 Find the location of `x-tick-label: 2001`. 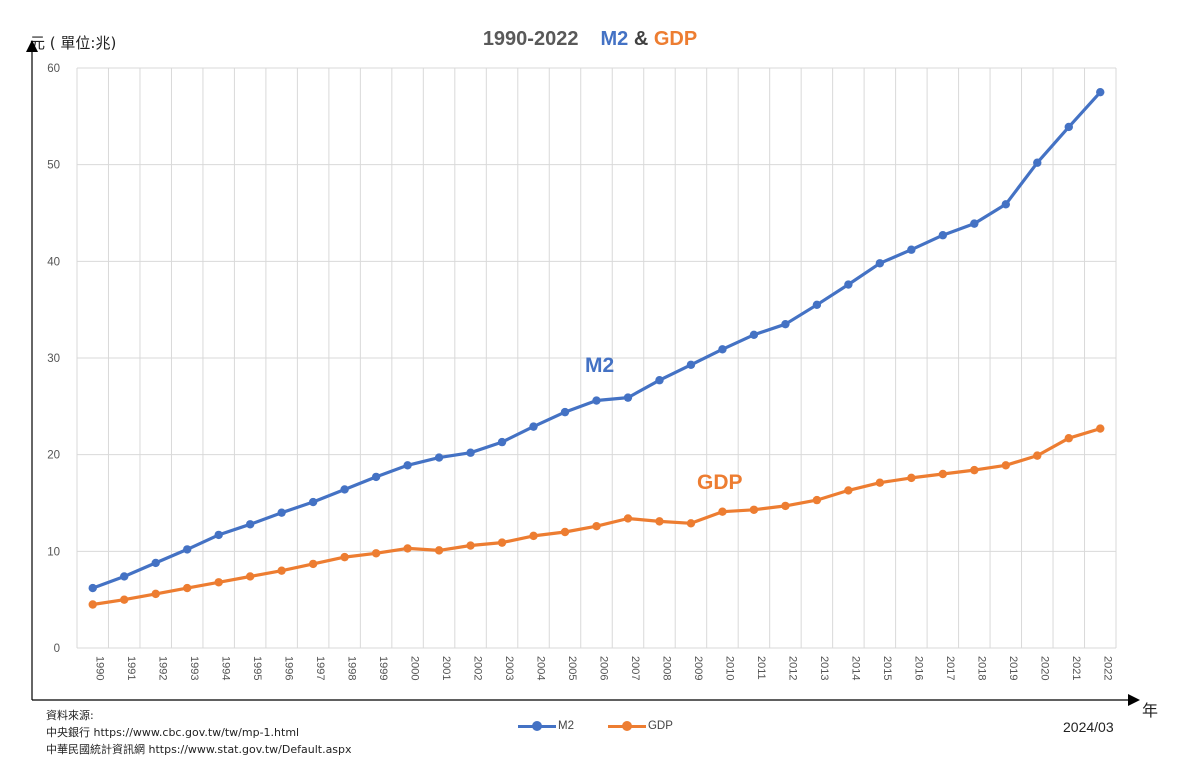

x-tick-label: 2001 is located at coordinates (446, 668).